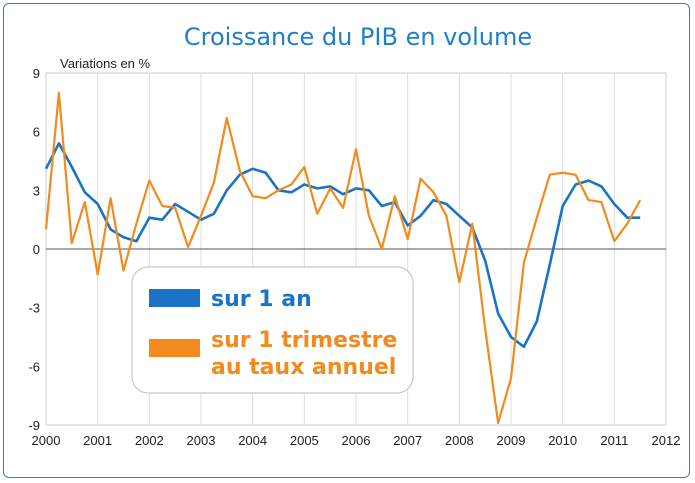 The height and width of the screenshot is (483, 695). I want to click on legend-label: sur 1 an, so click(261, 299).